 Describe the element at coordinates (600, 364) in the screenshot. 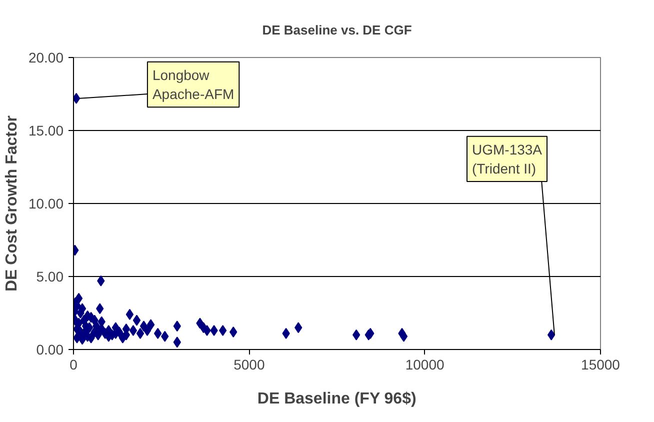

I see `x-tick-label: 15000` at that location.